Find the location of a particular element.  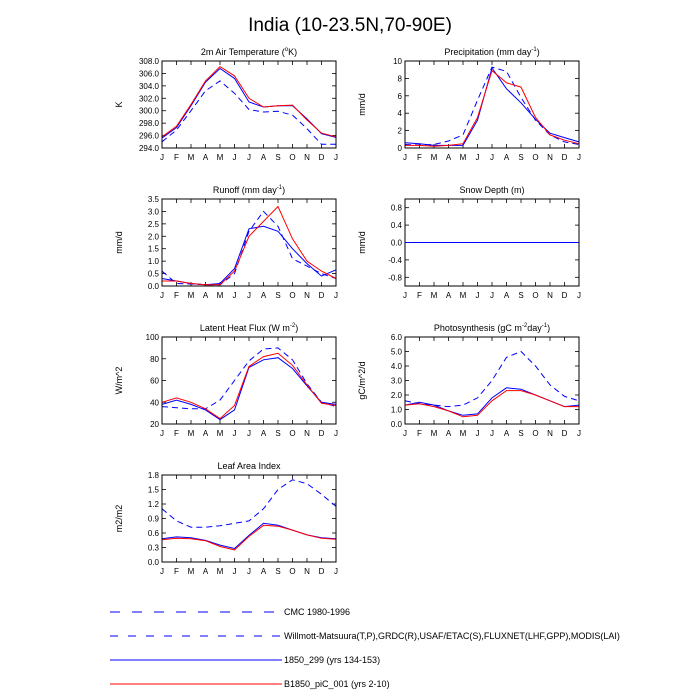

y-tick-label: 304.0 is located at coordinates (149, 86).